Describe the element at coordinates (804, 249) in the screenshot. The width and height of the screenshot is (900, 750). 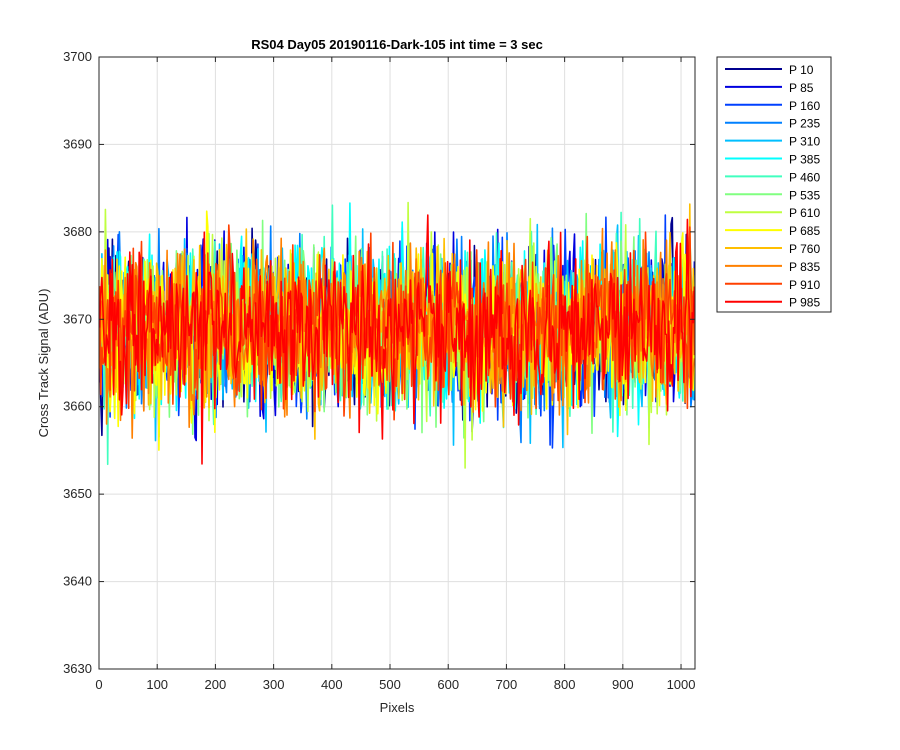
I see `legend-label: P 760` at that location.